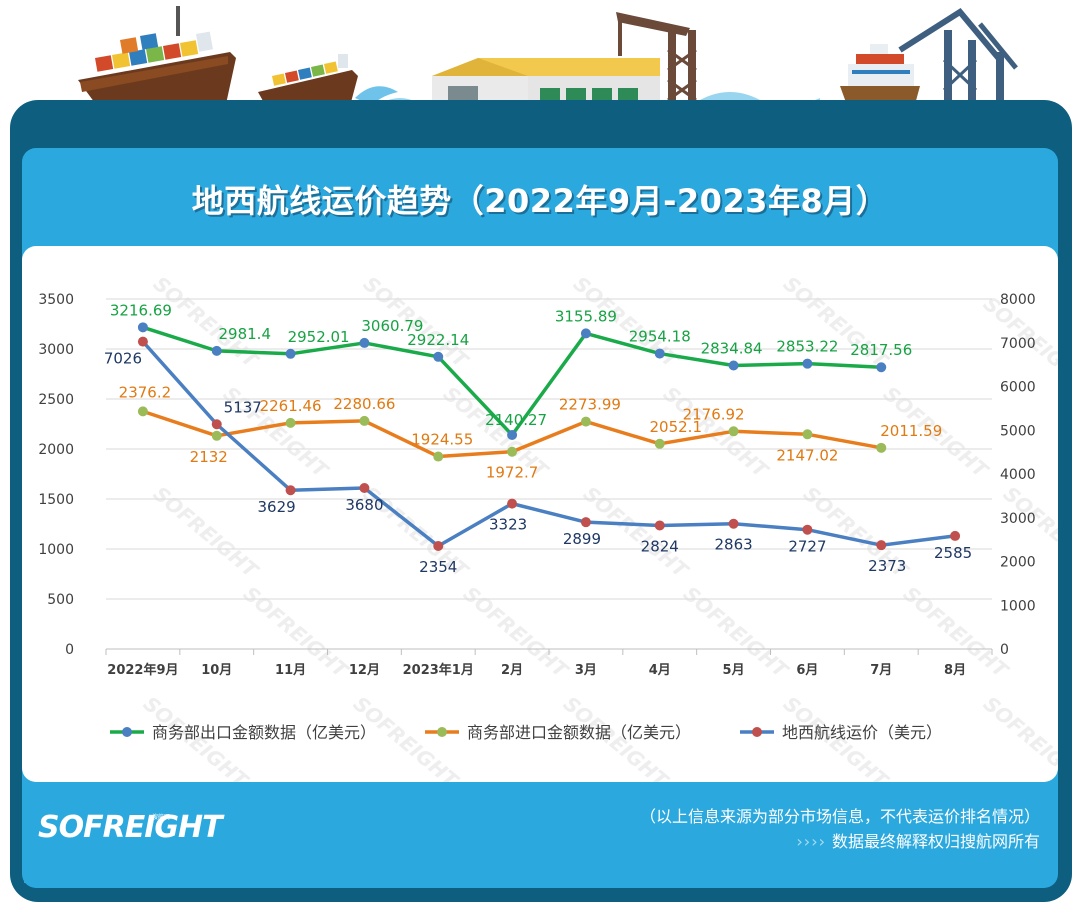 This screenshot has width=1080, height=915. What do you see at coordinates (438, 670) in the screenshot?
I see `x-axis-tick-label: 2023年1月` at bounding box center [438, 670].